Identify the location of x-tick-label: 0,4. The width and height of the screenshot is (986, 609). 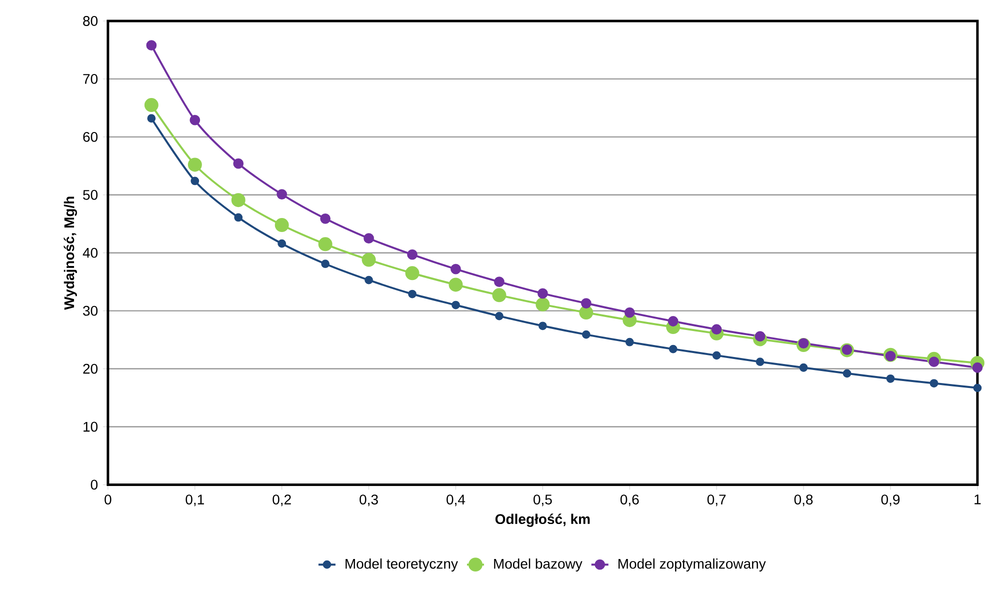
(456, 500).